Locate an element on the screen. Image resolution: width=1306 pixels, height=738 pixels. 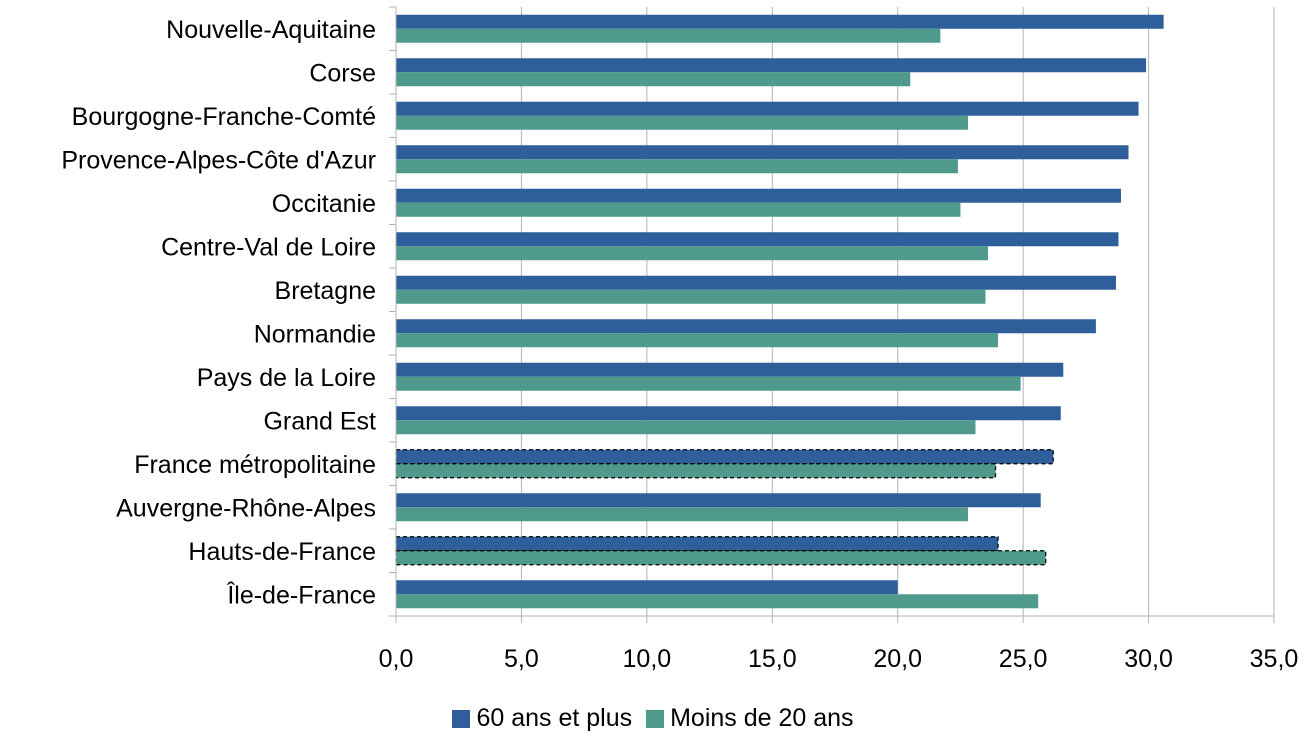
x-tick-label-0: 0,0 is located at coordinates (396, 659).